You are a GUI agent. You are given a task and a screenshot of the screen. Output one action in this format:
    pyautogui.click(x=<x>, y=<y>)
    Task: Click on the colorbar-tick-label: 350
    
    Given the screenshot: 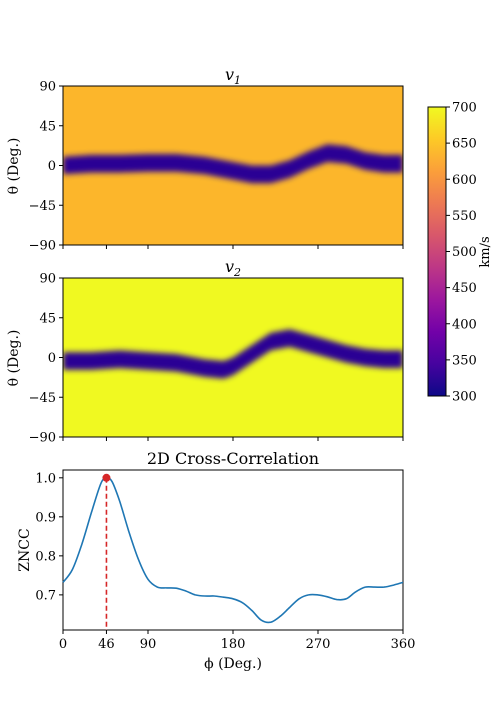 What is the action you would take?
    pyautogui.click(x=464, y=360)
    